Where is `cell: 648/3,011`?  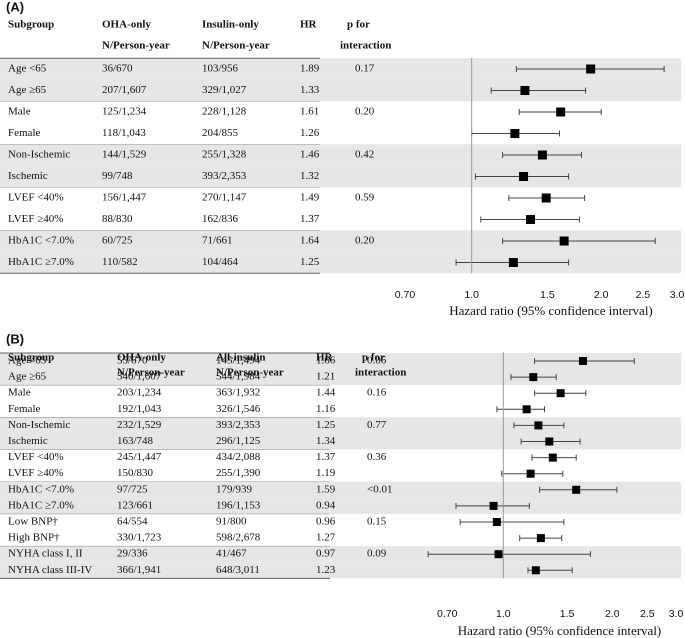
cell: 648/3,011 is located at coordinates (238, 570).